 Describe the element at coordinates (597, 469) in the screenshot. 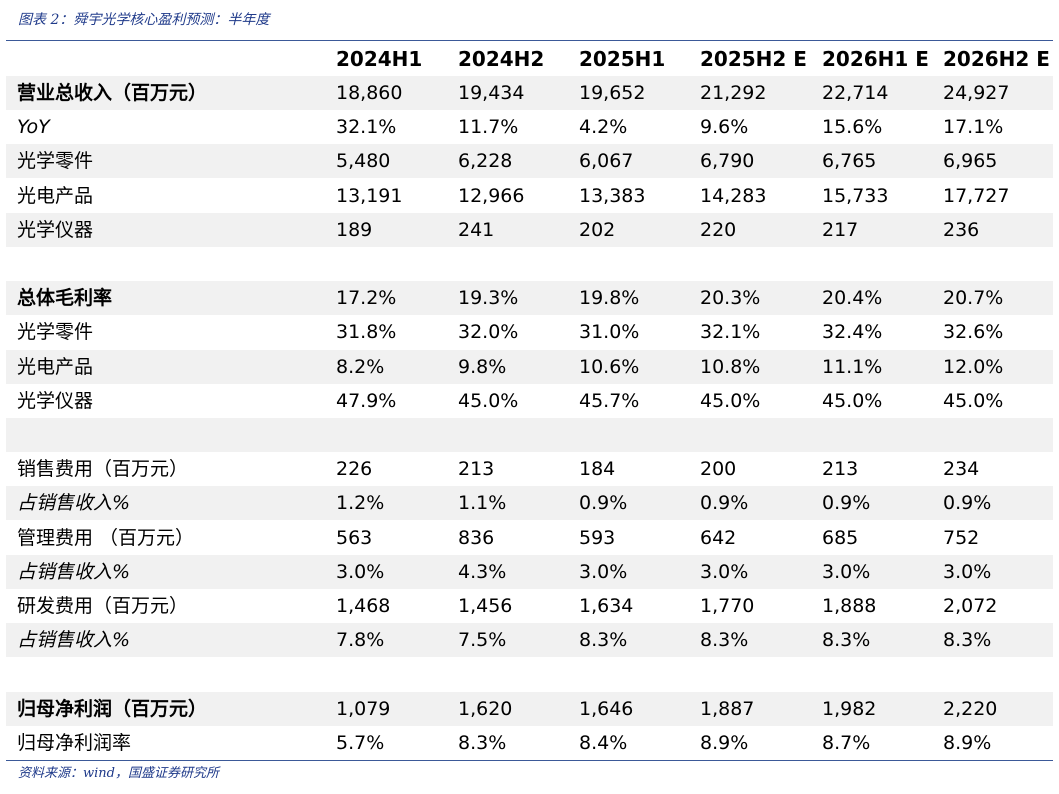

I see `table-cell: 184` at that location.